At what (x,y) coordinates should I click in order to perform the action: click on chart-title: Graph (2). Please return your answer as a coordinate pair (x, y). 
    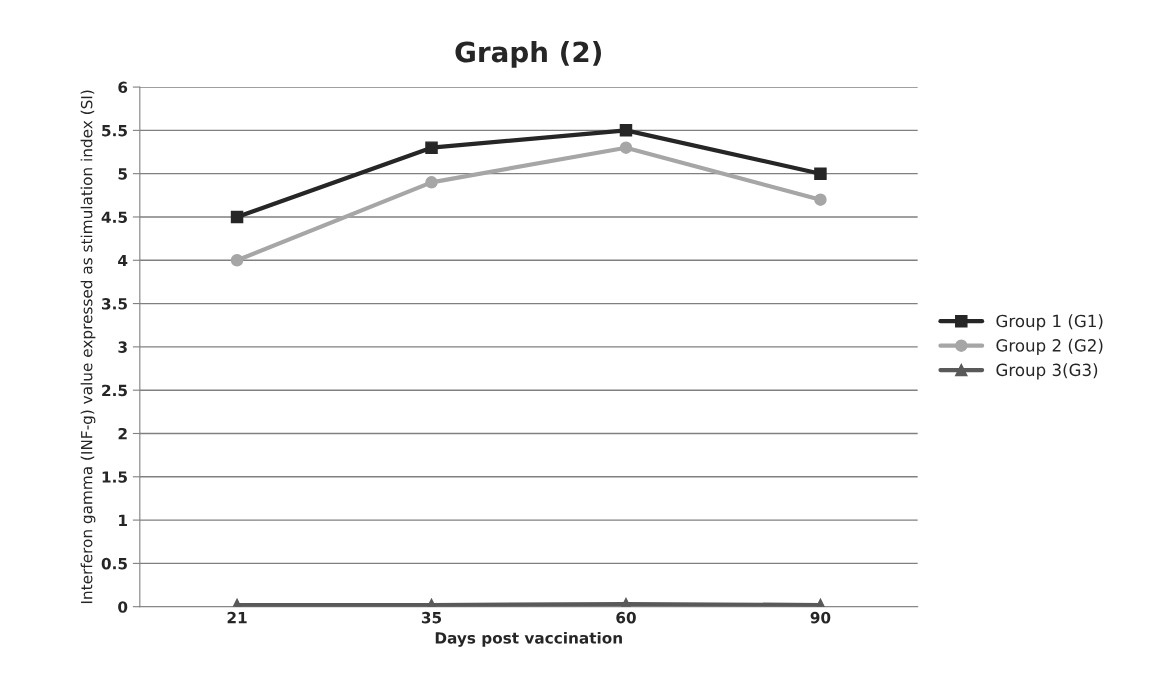
    Looking at the image, I should click on (528, 54).